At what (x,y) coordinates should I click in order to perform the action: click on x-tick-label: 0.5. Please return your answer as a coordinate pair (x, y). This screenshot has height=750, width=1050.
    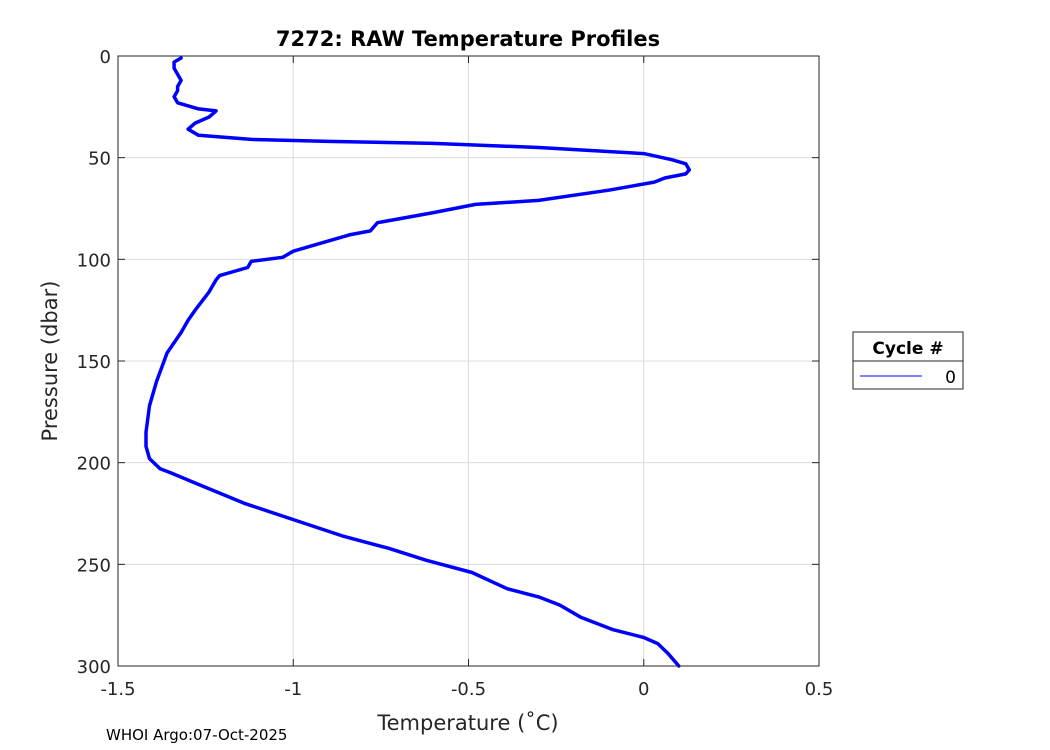
    Looking at the image, I should click on (819, 689).